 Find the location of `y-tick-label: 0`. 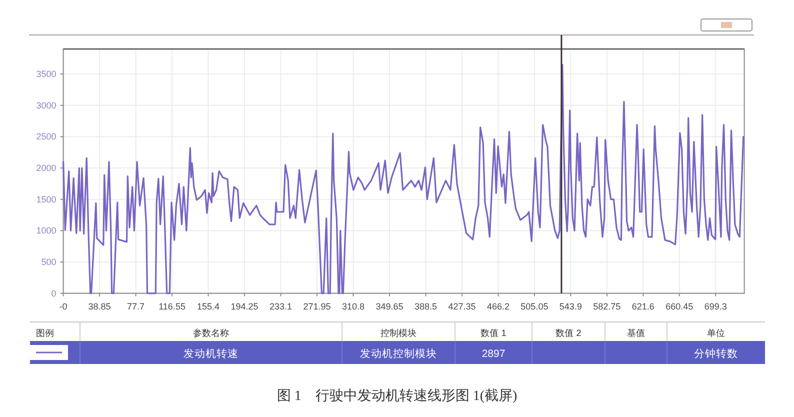

y-tick-label: 0 is located at coordinates (53, 293).